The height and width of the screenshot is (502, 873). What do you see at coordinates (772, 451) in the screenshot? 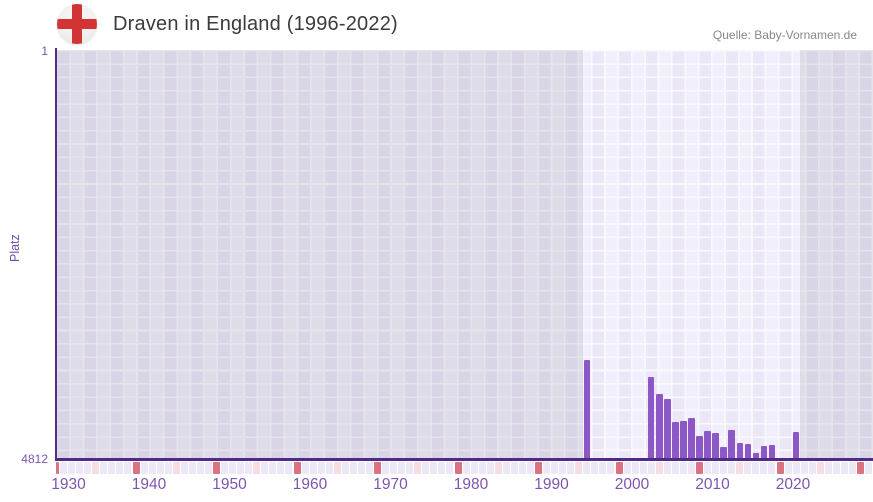
I see `bar-2019` at bounding box center [772, 451].